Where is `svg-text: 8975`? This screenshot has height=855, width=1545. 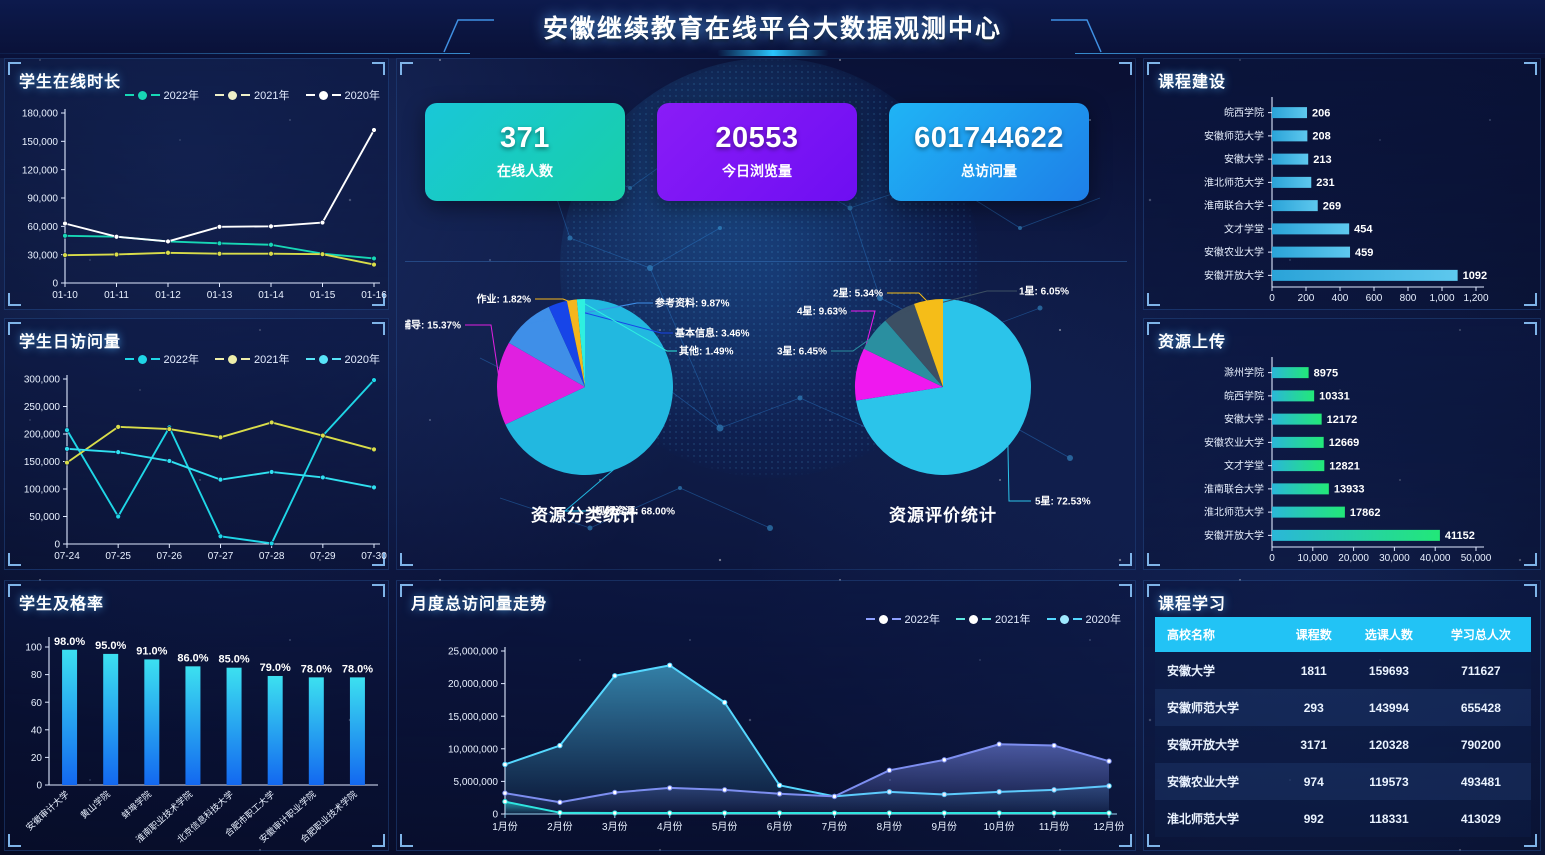 svg-text: 8975 is located at coordinates (1326, 373).